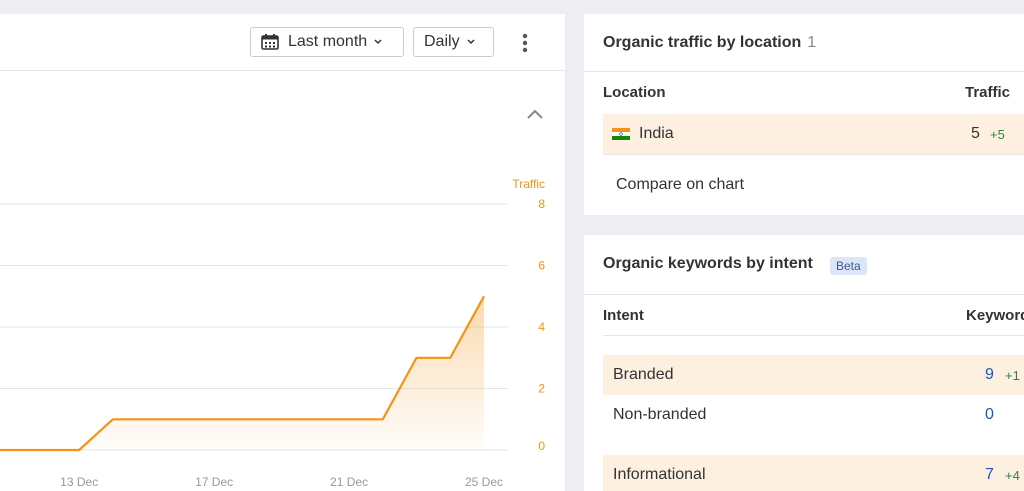 Image resolution: width=1024 pixels, height=491 pixels. Describe the element at coordinates (813, 134) in the screenshot. I see `location-row-india: India` at that location.